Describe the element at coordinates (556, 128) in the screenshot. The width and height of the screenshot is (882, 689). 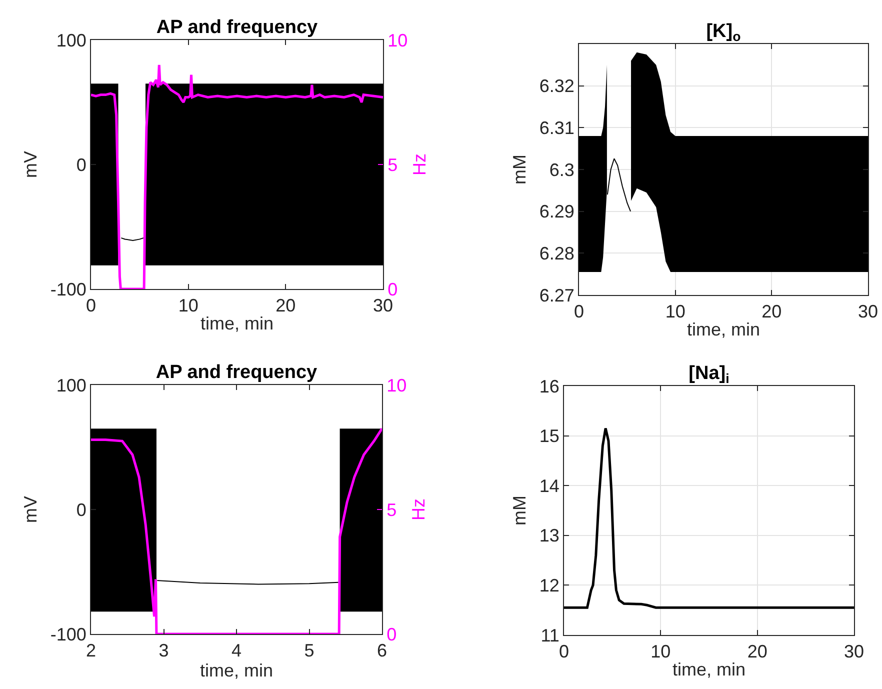
I see `y-tick-label: 6.31` at that location.